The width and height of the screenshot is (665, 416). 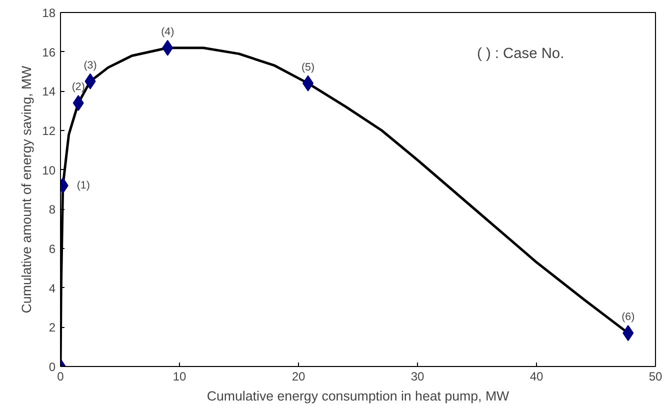 I want to click on annotation: (3), so click(x=90, y=65).